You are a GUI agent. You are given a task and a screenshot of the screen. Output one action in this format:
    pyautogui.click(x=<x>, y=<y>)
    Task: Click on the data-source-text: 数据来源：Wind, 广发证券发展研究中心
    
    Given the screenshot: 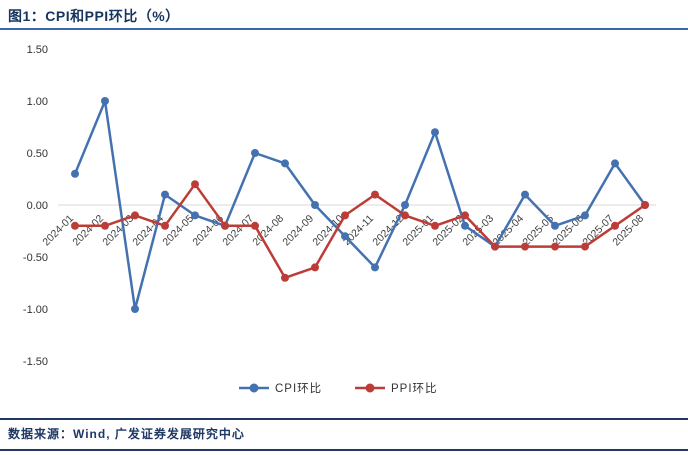 What is the action you would take?
    pyautogui.click(x=126, y=434)
    